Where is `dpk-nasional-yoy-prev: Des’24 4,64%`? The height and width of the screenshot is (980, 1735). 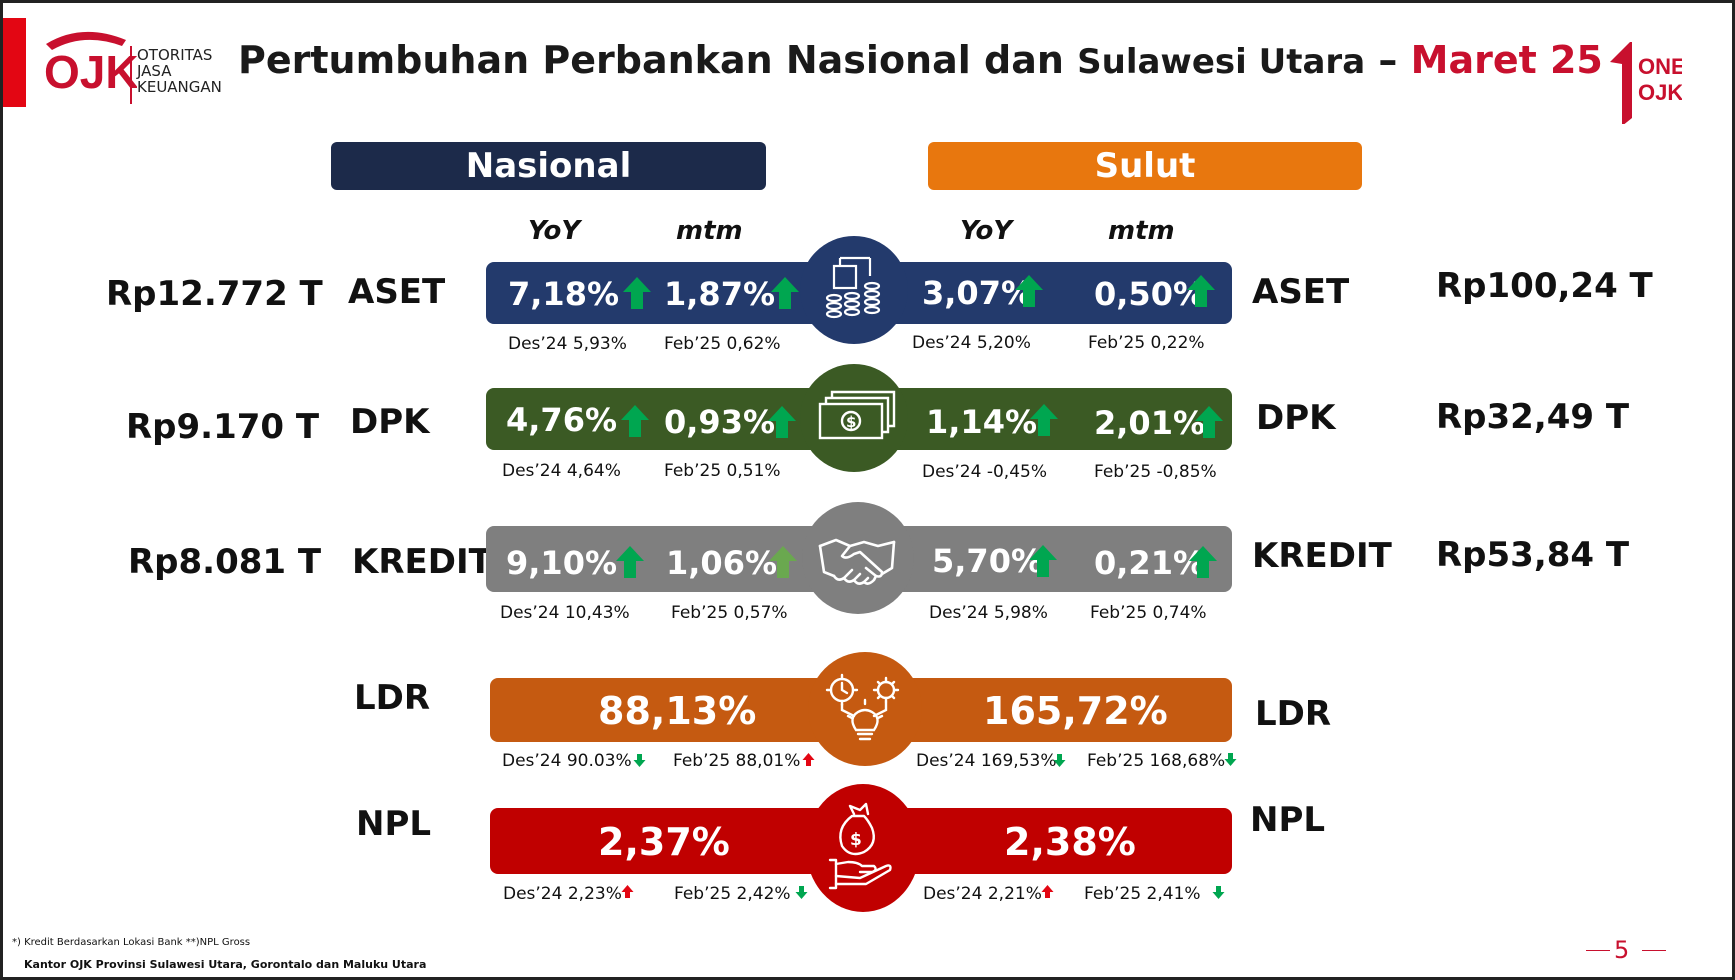
dpk-nasional-yoy-prev: Des’24 4,64% is located at coordinates (561, 471).